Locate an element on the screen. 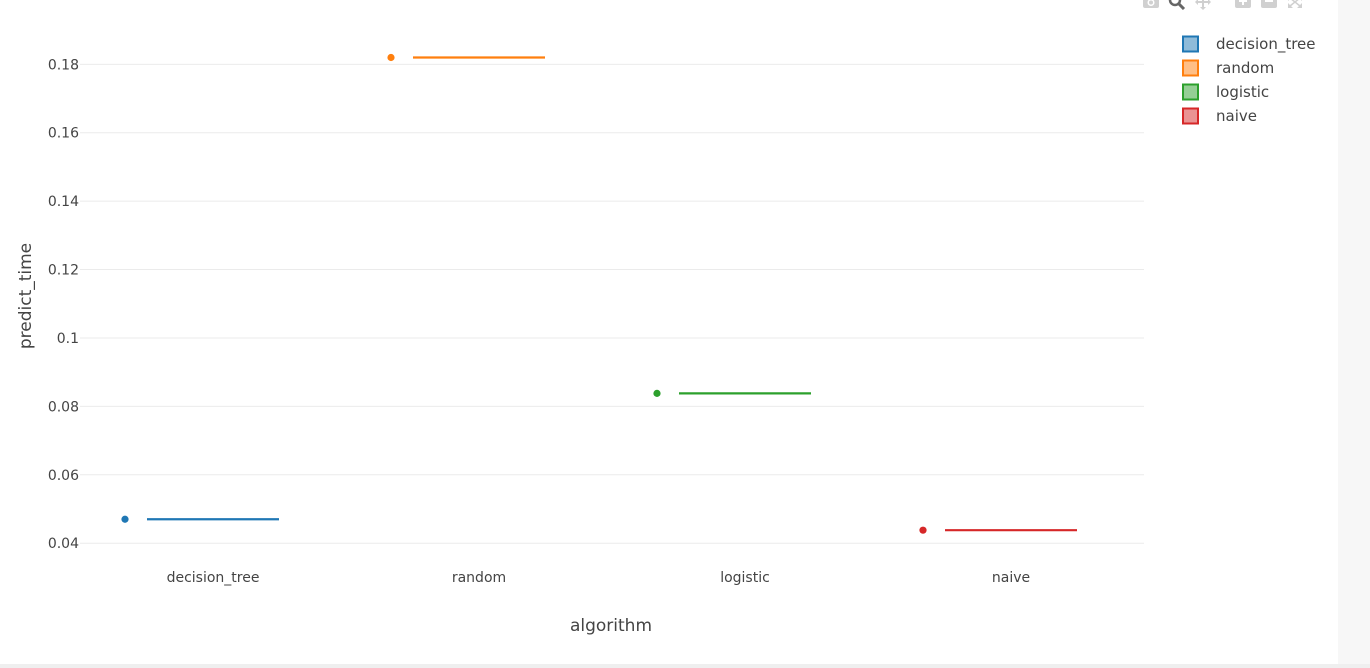  legend-label: logistic is located at coordinates (1242, 92).